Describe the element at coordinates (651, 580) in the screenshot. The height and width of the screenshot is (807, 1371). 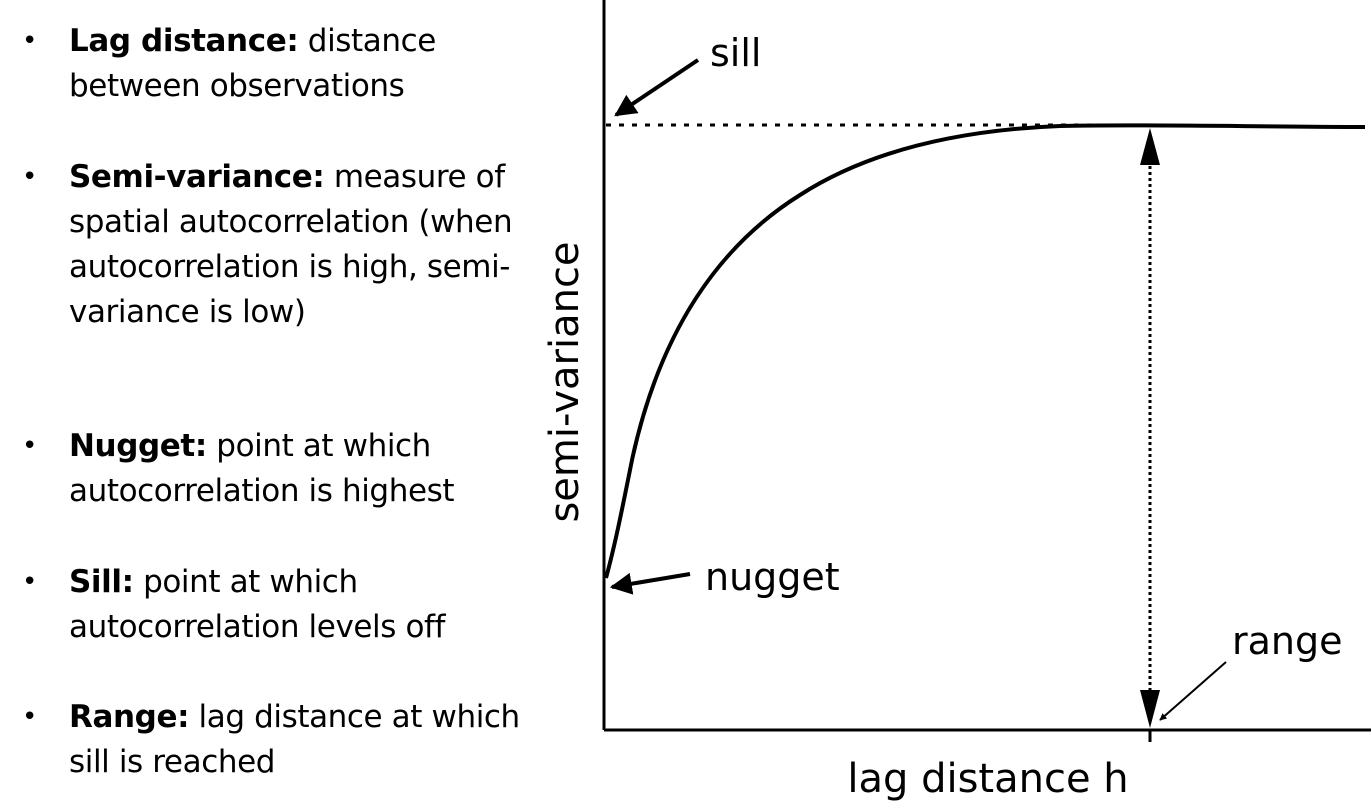
I see `nugget-pointer-arrow` at that location.